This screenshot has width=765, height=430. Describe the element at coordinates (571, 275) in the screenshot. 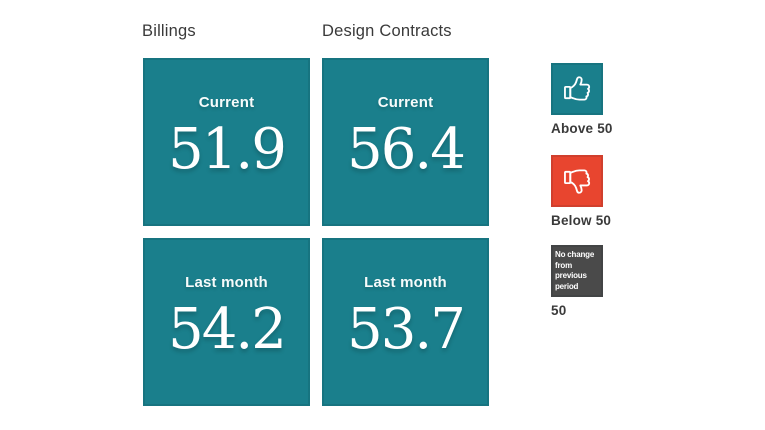

I see `no-change-line: previous` at that location.